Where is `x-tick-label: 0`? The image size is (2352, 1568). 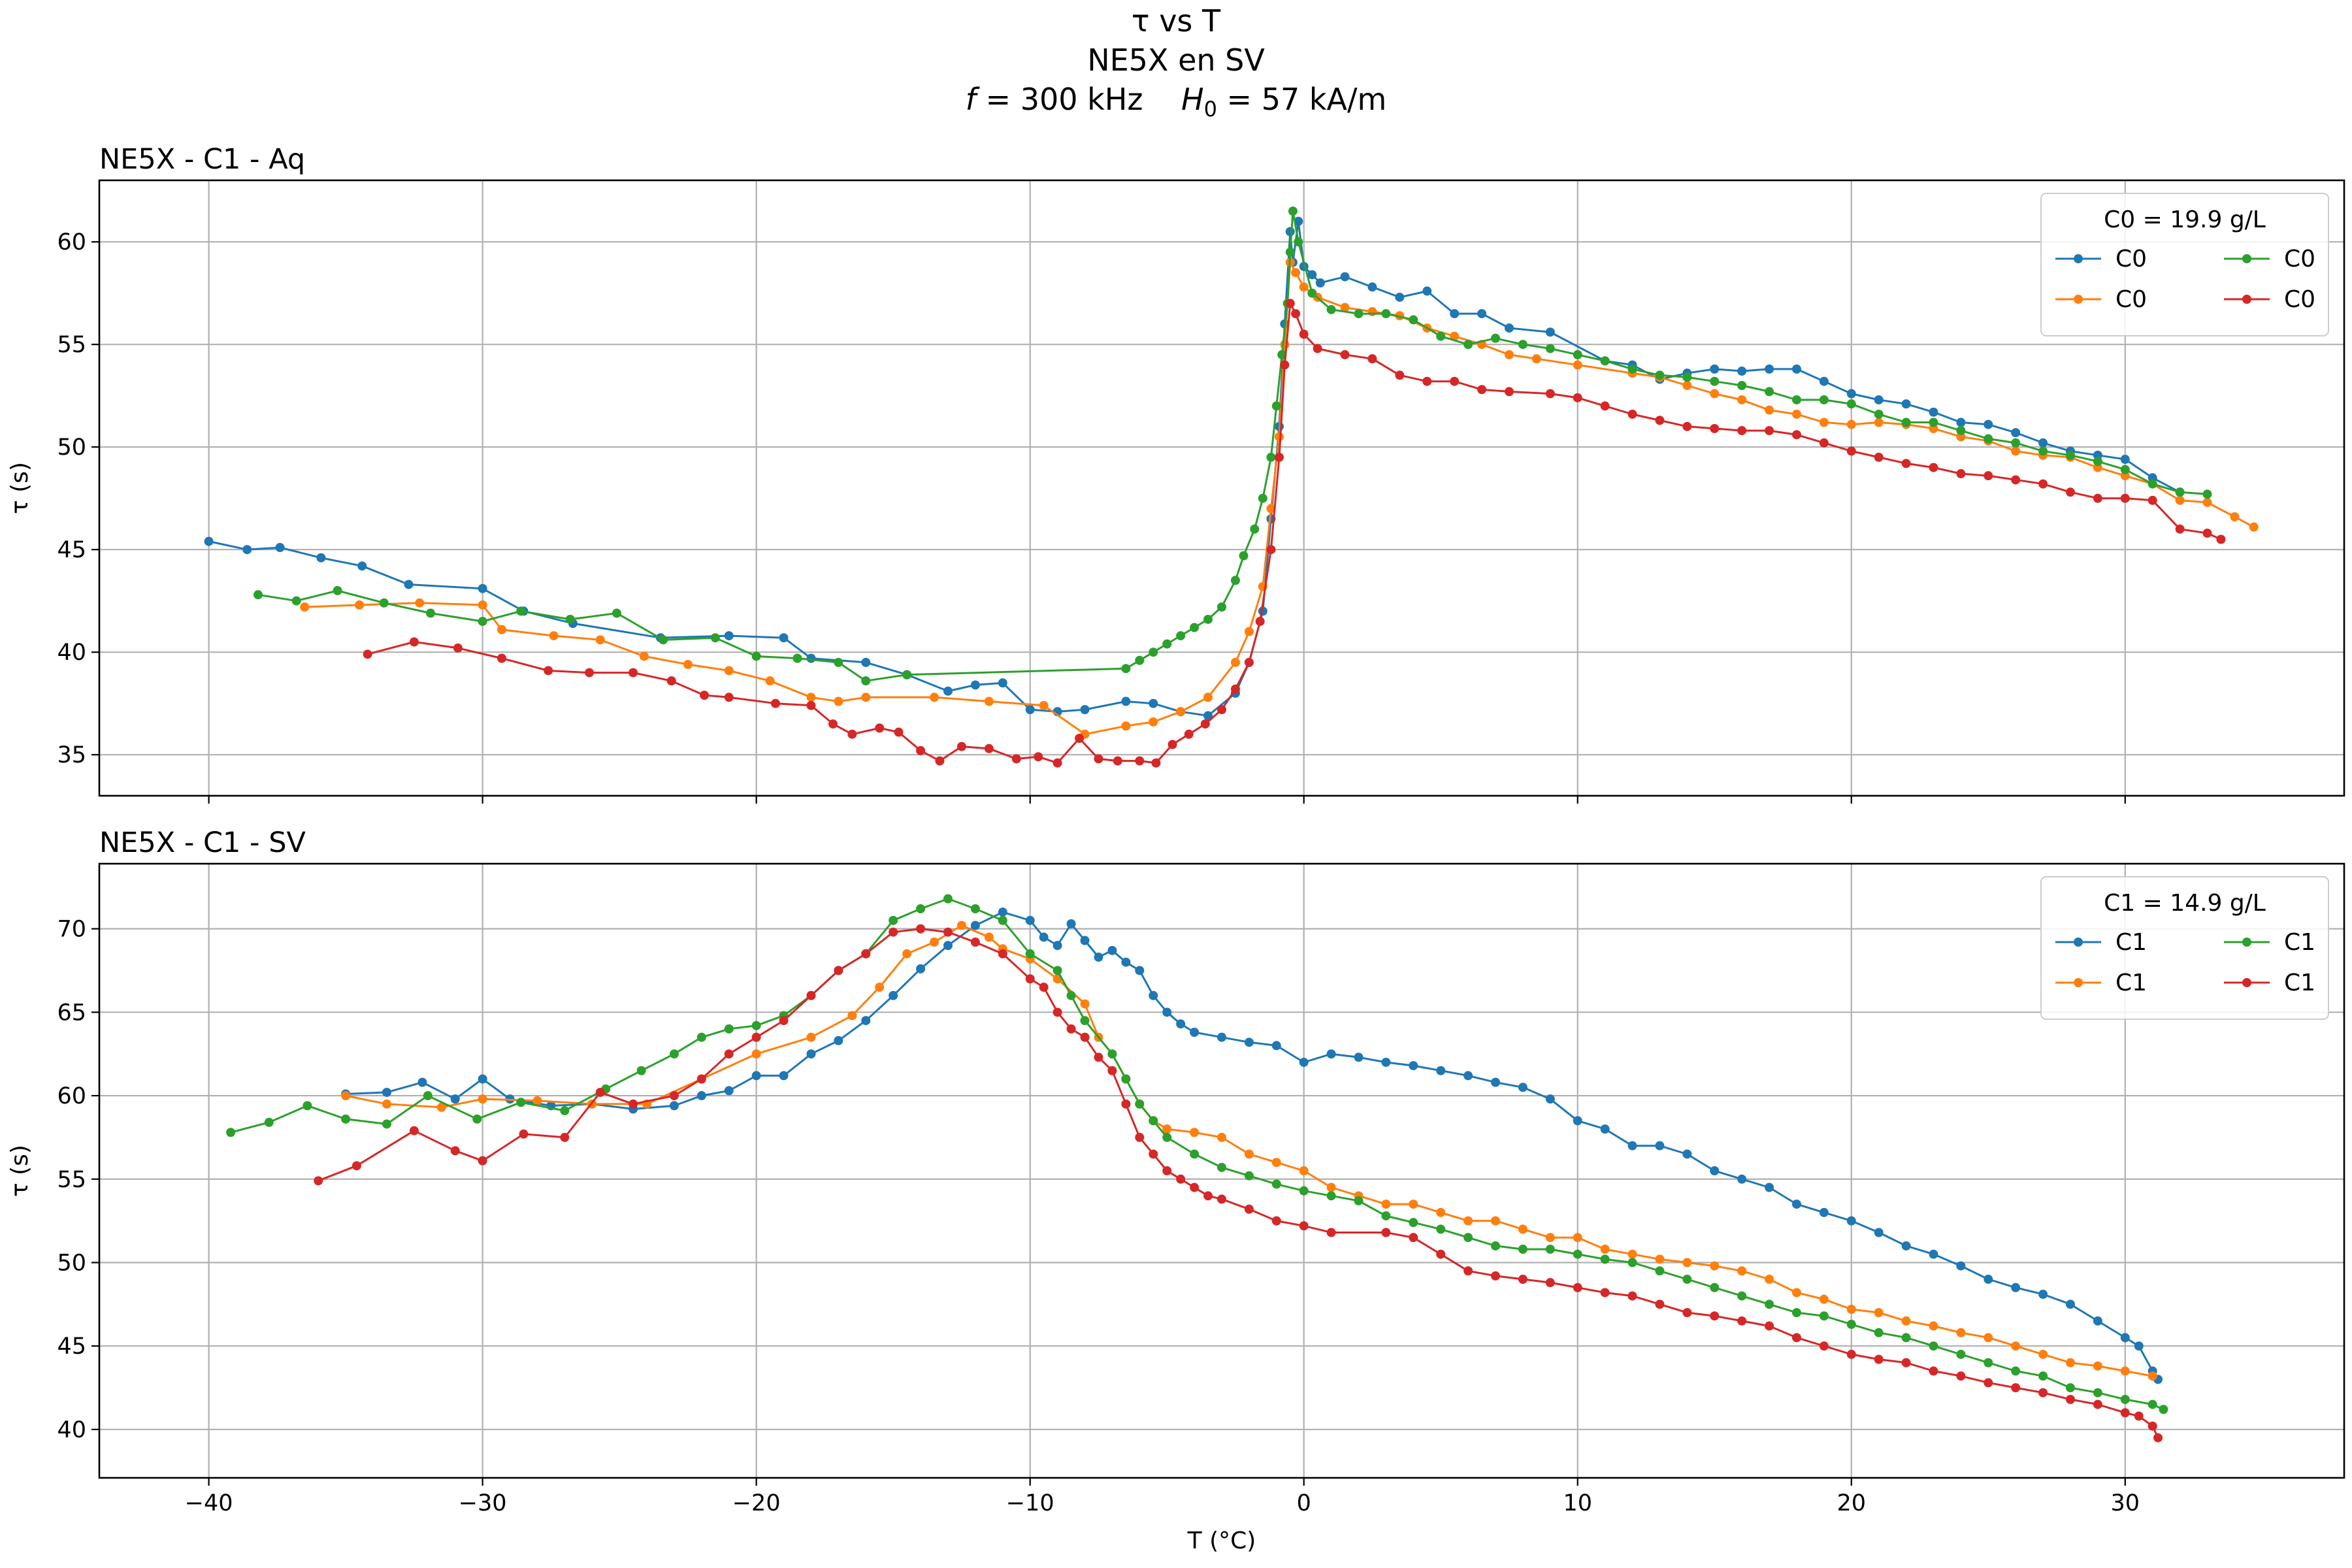
x-tick-label: 0 is located at coordinates (1304, 1503).